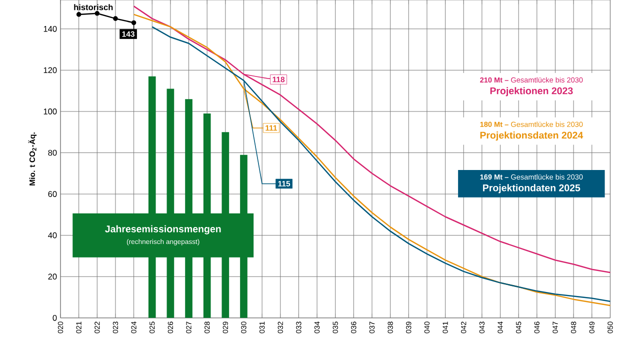 Image resolution: width=620 pixels, height=340 pixels. What do you see at coordinates (52, 193) in the screenshot?
I see `y-tick-label: 60` at bounding box center [52, 193].